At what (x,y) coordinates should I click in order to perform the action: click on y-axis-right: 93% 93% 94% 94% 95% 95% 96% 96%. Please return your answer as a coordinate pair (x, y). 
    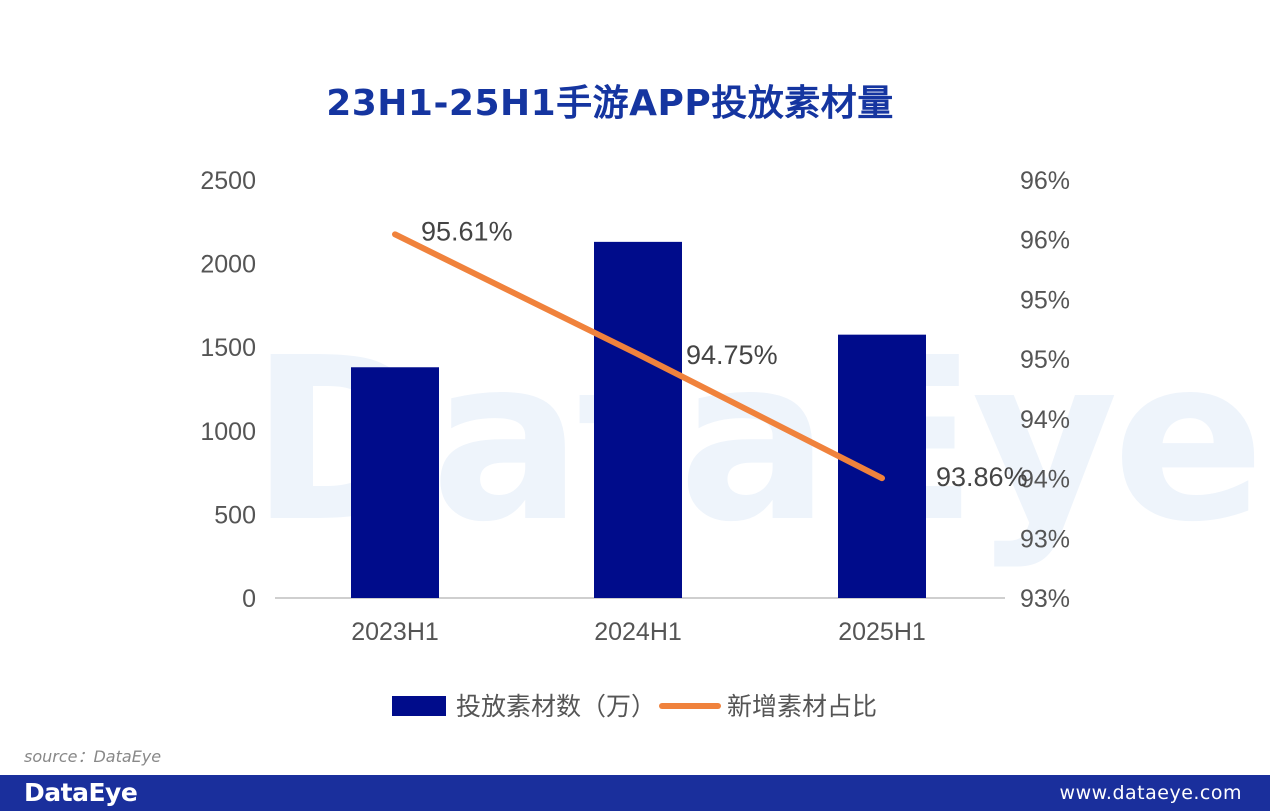
    Looking at the image, I should click on (1045, 390).